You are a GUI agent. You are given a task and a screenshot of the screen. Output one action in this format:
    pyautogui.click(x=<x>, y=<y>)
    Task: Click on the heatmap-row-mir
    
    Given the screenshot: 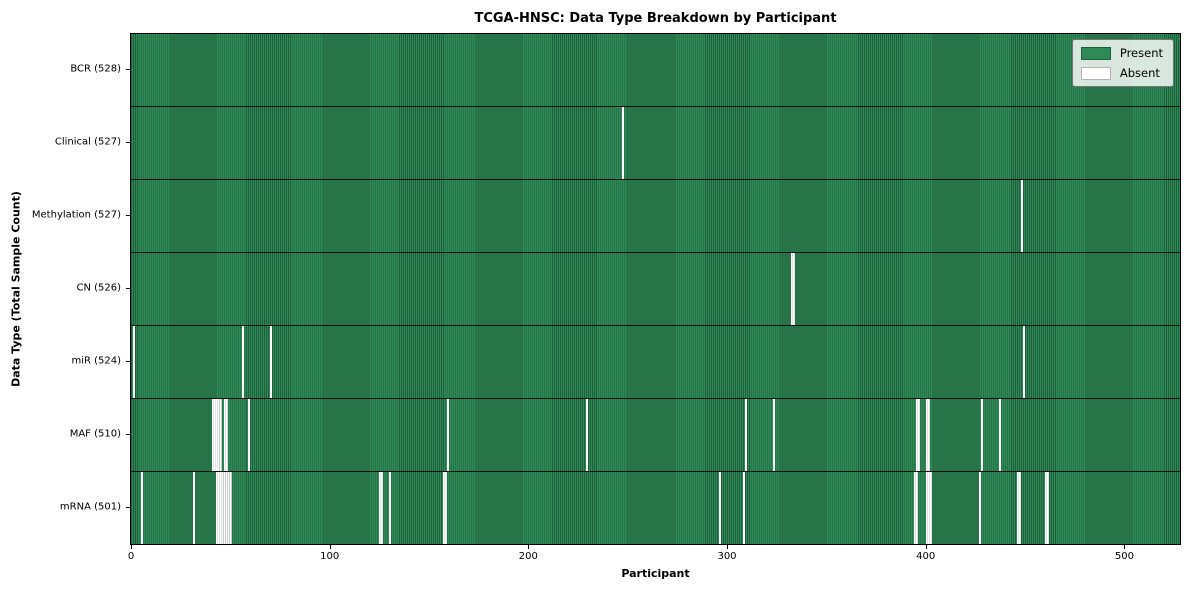 What is the action you would take?
    pyautogui.click(x=655, y=362)
    